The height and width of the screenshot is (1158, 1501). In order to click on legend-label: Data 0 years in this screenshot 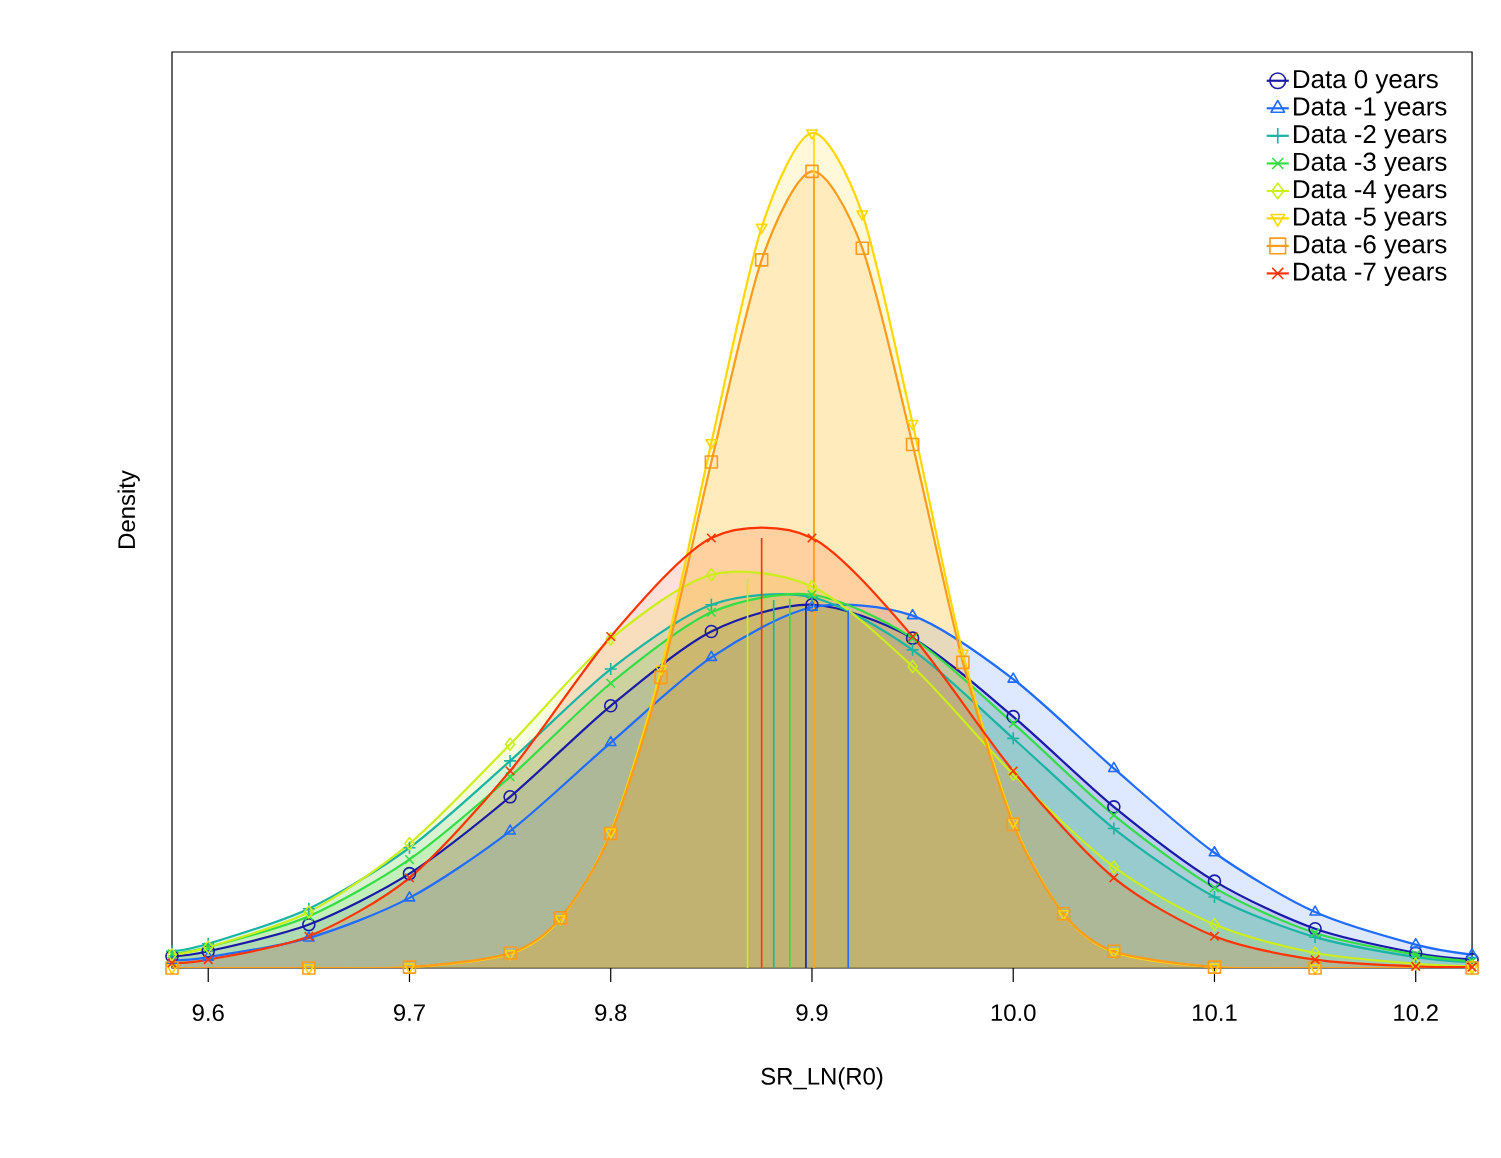, I will do `click(1366, 81)`.